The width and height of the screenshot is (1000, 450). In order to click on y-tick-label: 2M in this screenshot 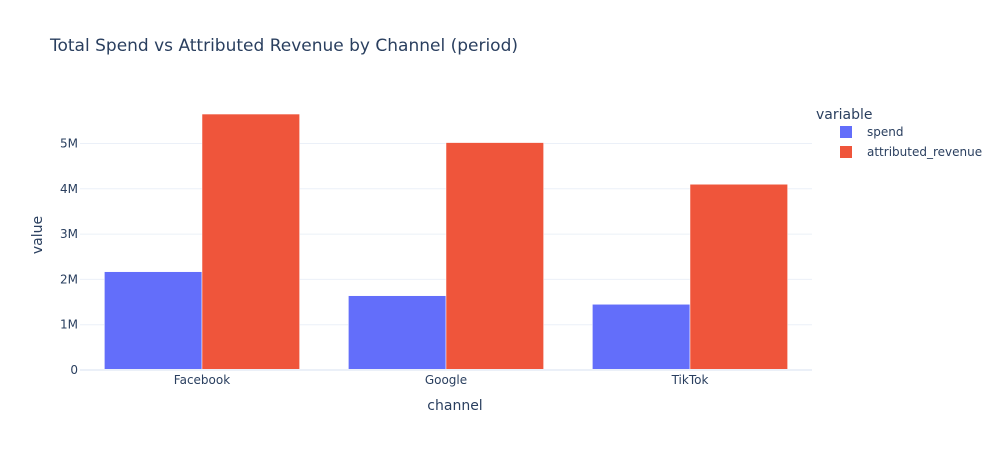, I will do `click(69, 279)`.